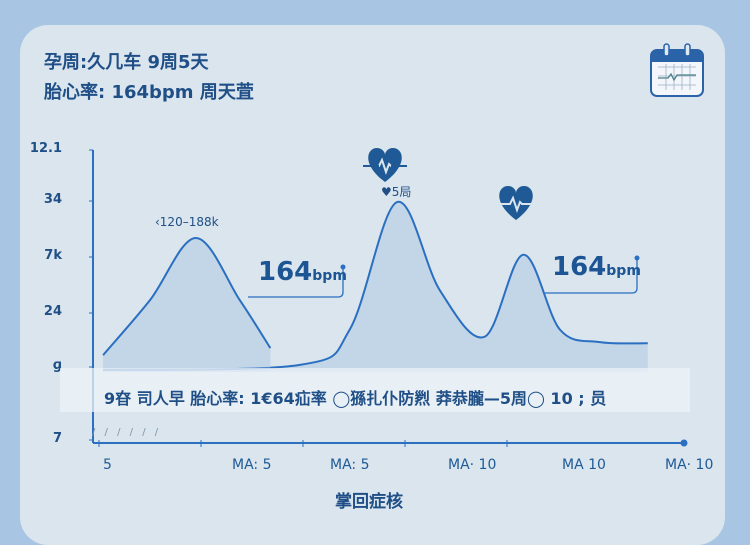  What do you see at coordinates (53, 255) in the screenshot?
I see `y-tick-label: 7k` at bounding box center [53, 255].